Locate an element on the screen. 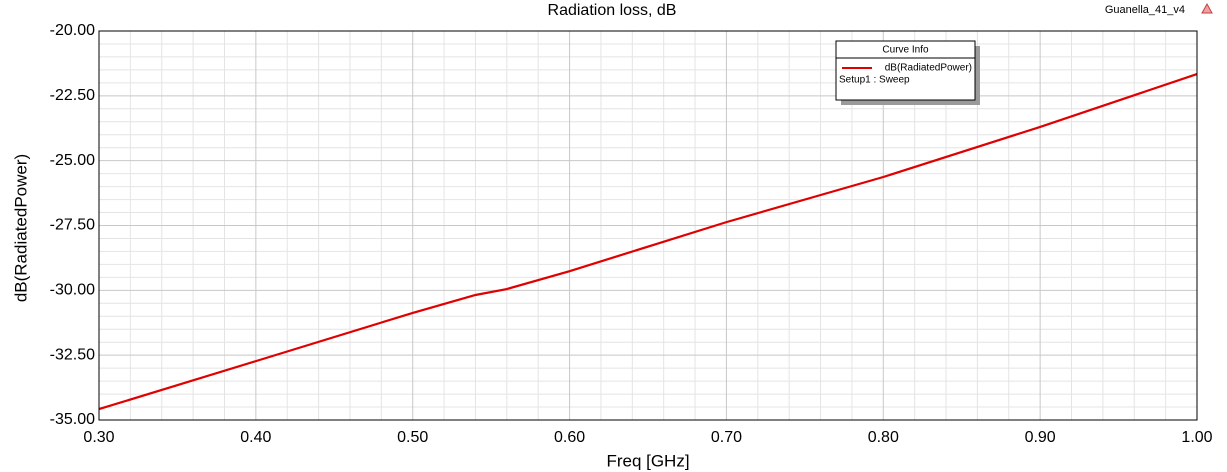 This screenshot has width=1227, height=472. x-tick-label: 1.00 is located at coordinates (1196, 437).